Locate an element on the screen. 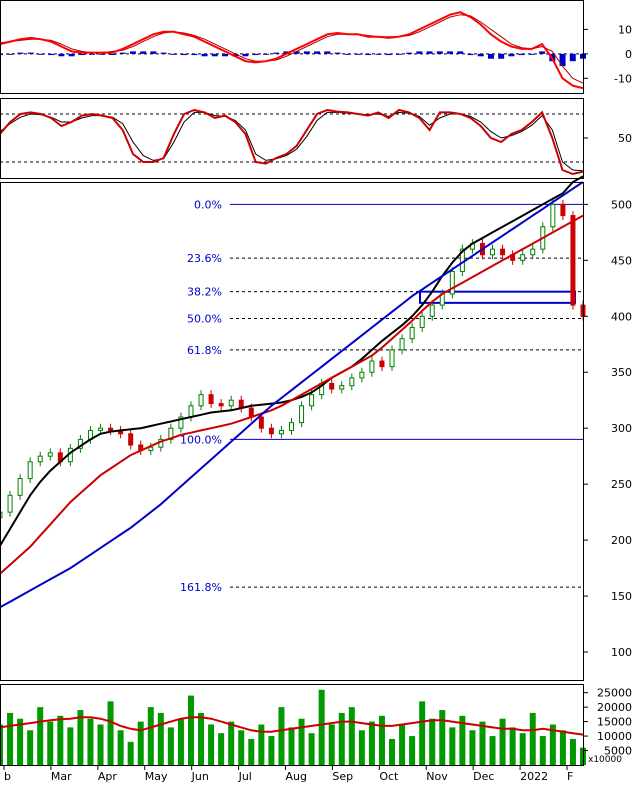  volume-ma-line is located at coordinates (292, 726).